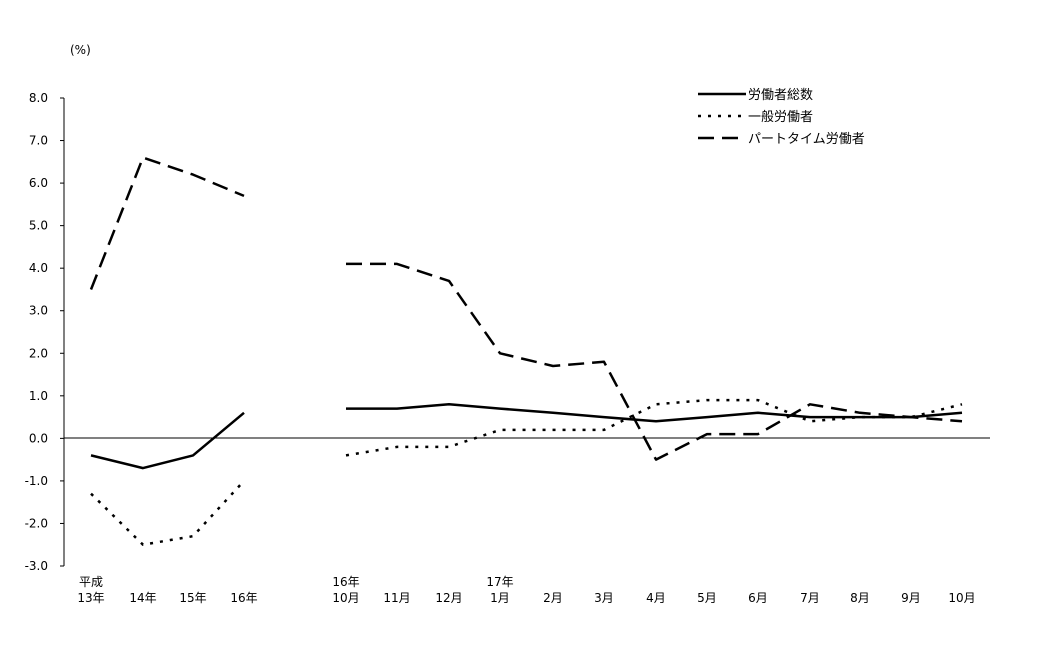 Image resolution: width=1040 pixels, height=650 pixels. I want to click on y-tick-label: 0.0, so click(38, 438).